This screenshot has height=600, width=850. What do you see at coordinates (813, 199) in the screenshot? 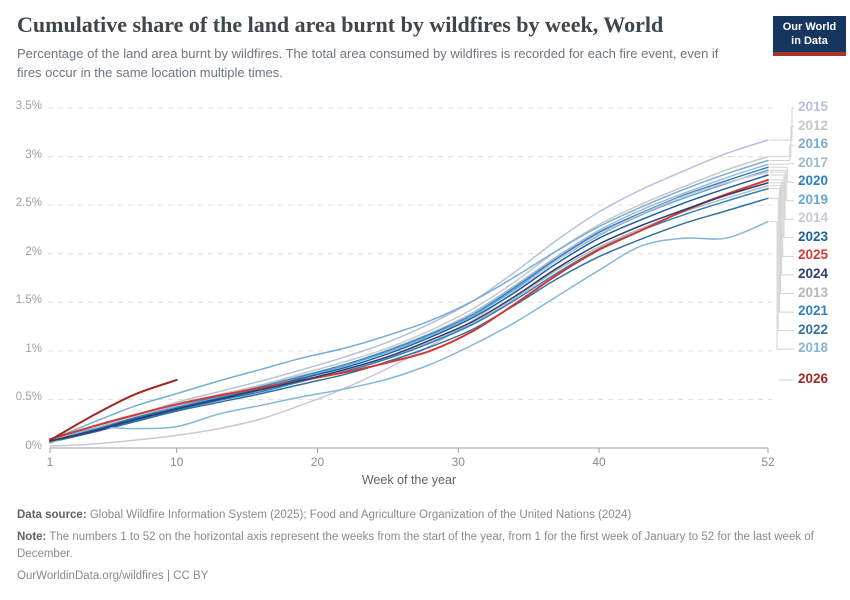
I see `legend-item-2019: 2019` at bounding box center [813, 199].